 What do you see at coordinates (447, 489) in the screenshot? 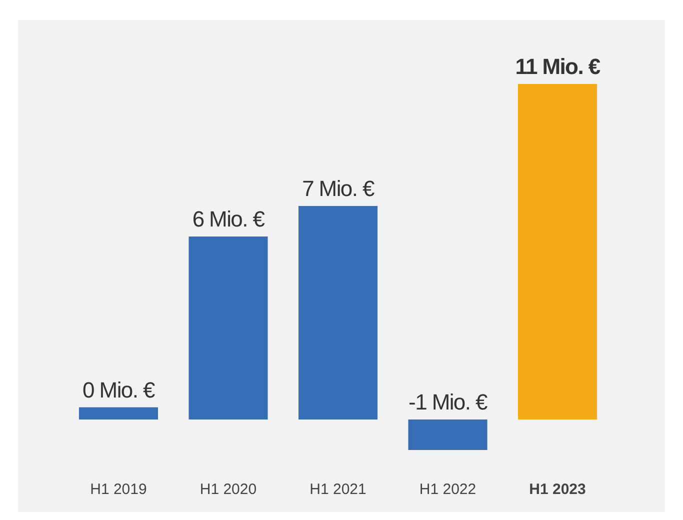
I see `x-tick-label: H1 2022` at bounding box center [447, 489].